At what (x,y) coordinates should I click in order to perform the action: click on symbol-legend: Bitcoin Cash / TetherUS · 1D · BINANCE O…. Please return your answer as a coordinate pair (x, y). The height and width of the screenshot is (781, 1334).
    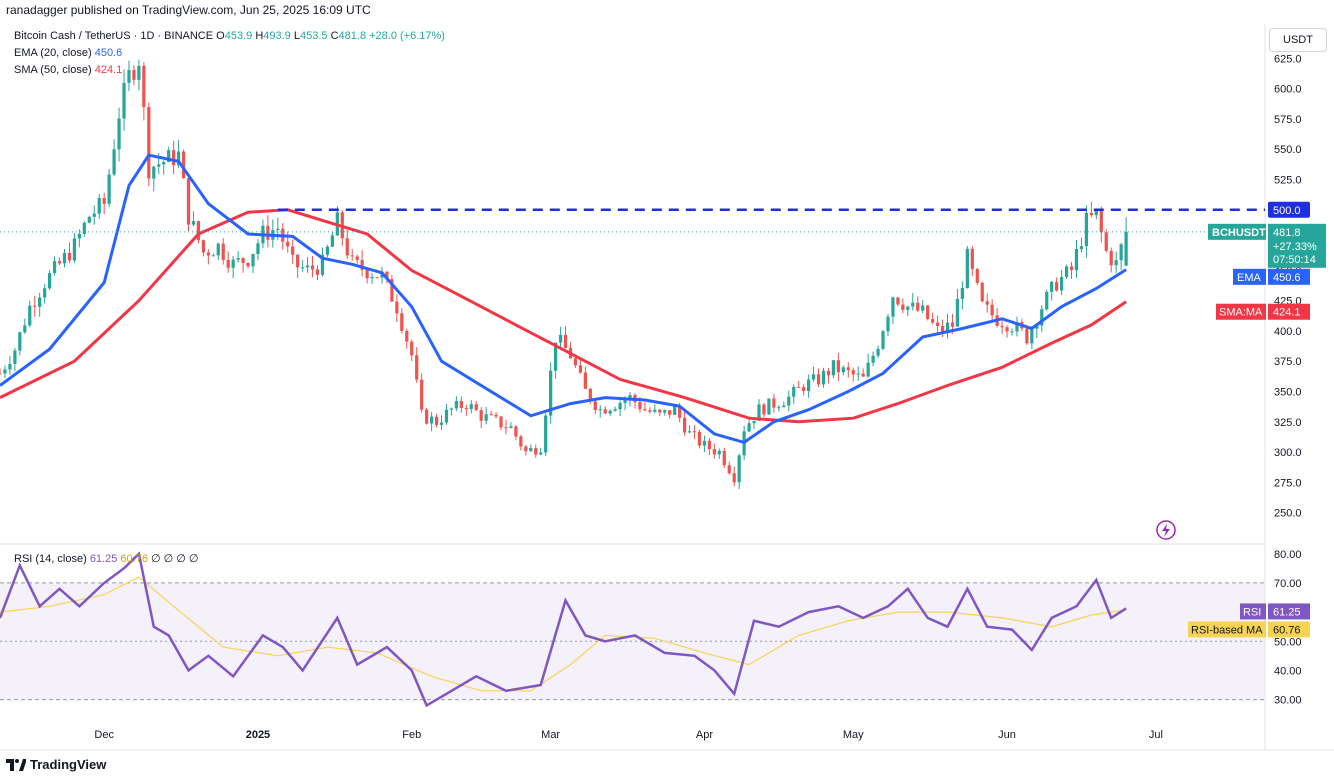
    Looking at the image, I should click on (229, 36).